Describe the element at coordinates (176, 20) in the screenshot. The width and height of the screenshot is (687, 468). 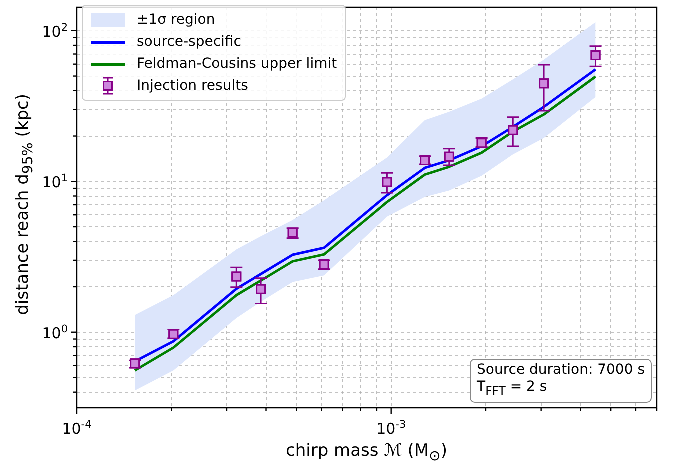
I see `legend-label: ±1σ region` at that location.